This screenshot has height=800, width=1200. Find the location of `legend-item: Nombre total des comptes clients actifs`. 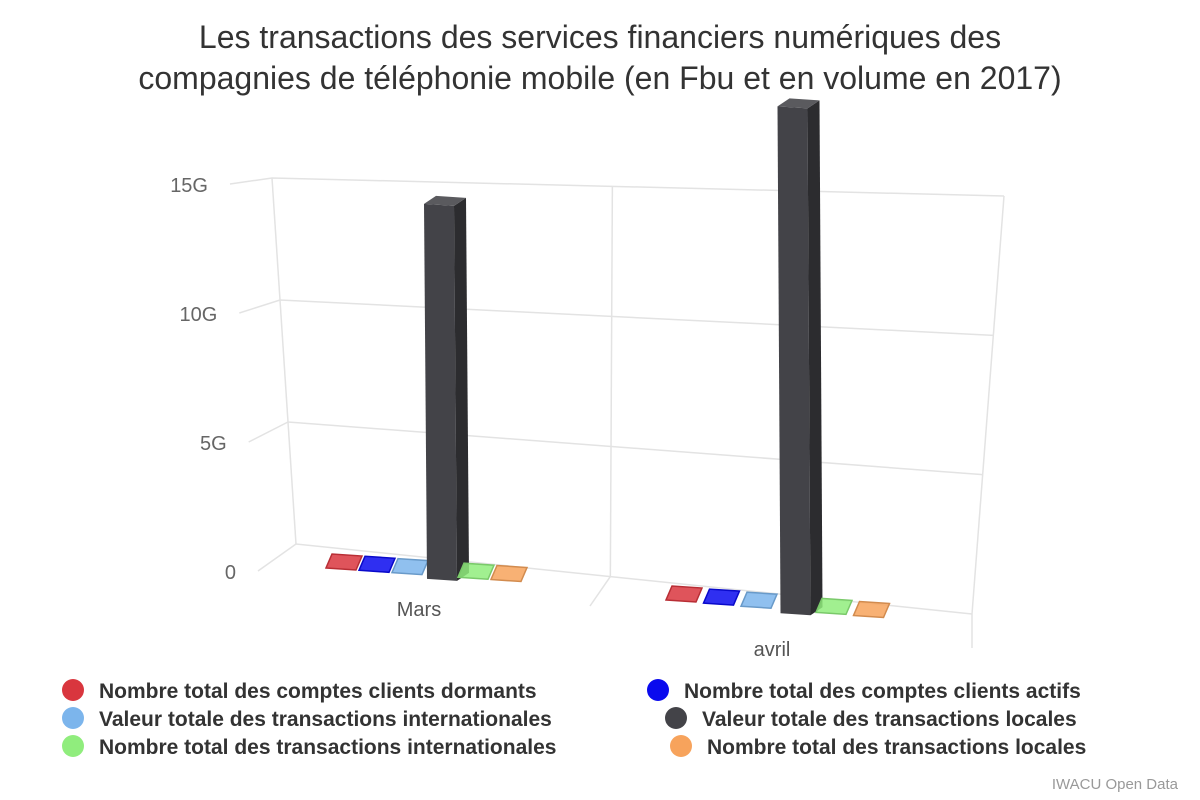

legend-item: Nombre total des comptes clients actifs is located at coordinates (864, 691).